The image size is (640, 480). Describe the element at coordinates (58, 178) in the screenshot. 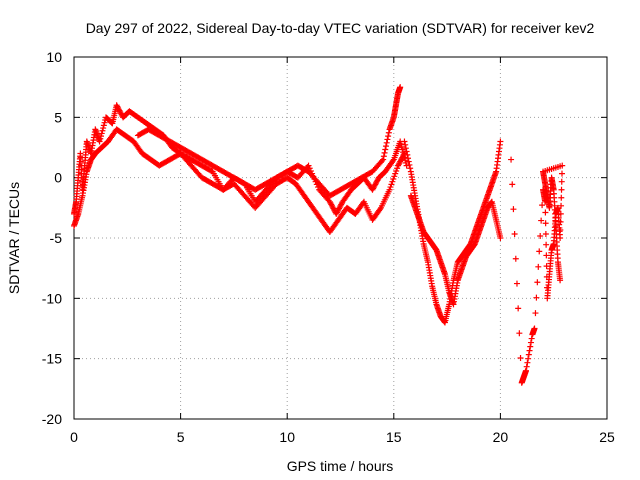

I see `y-tick-label: 0` at that location.